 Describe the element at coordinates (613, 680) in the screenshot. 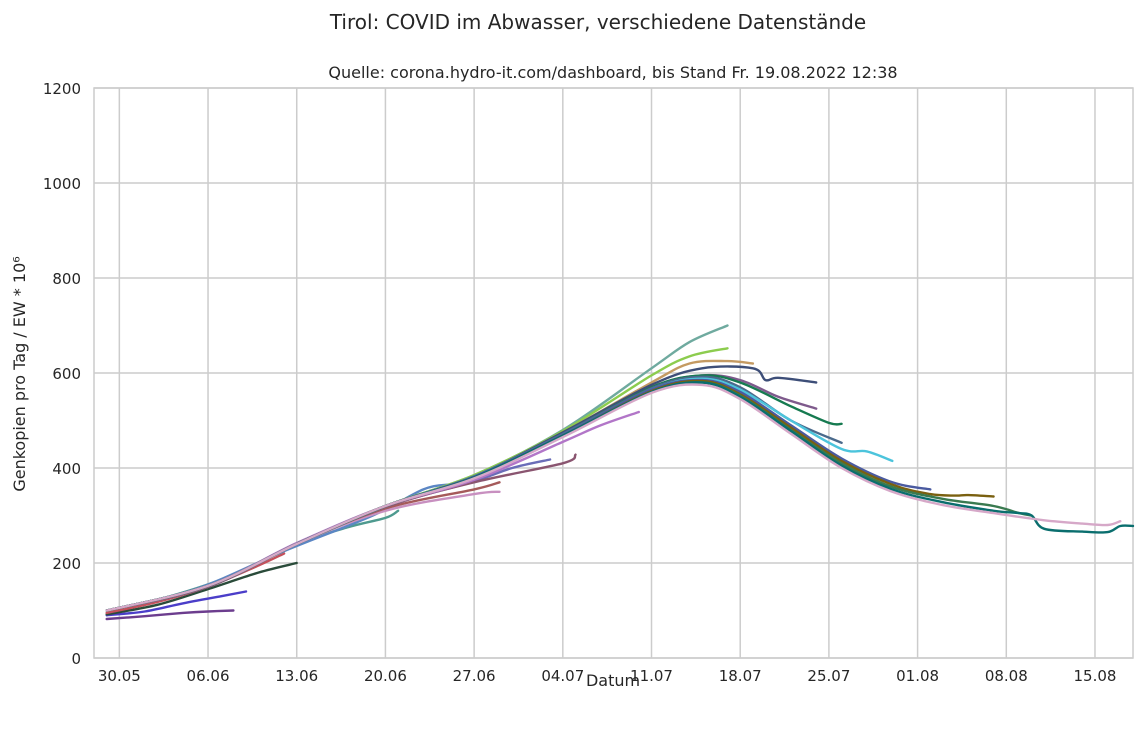

I see `x-axis-label: Datum` at that location.